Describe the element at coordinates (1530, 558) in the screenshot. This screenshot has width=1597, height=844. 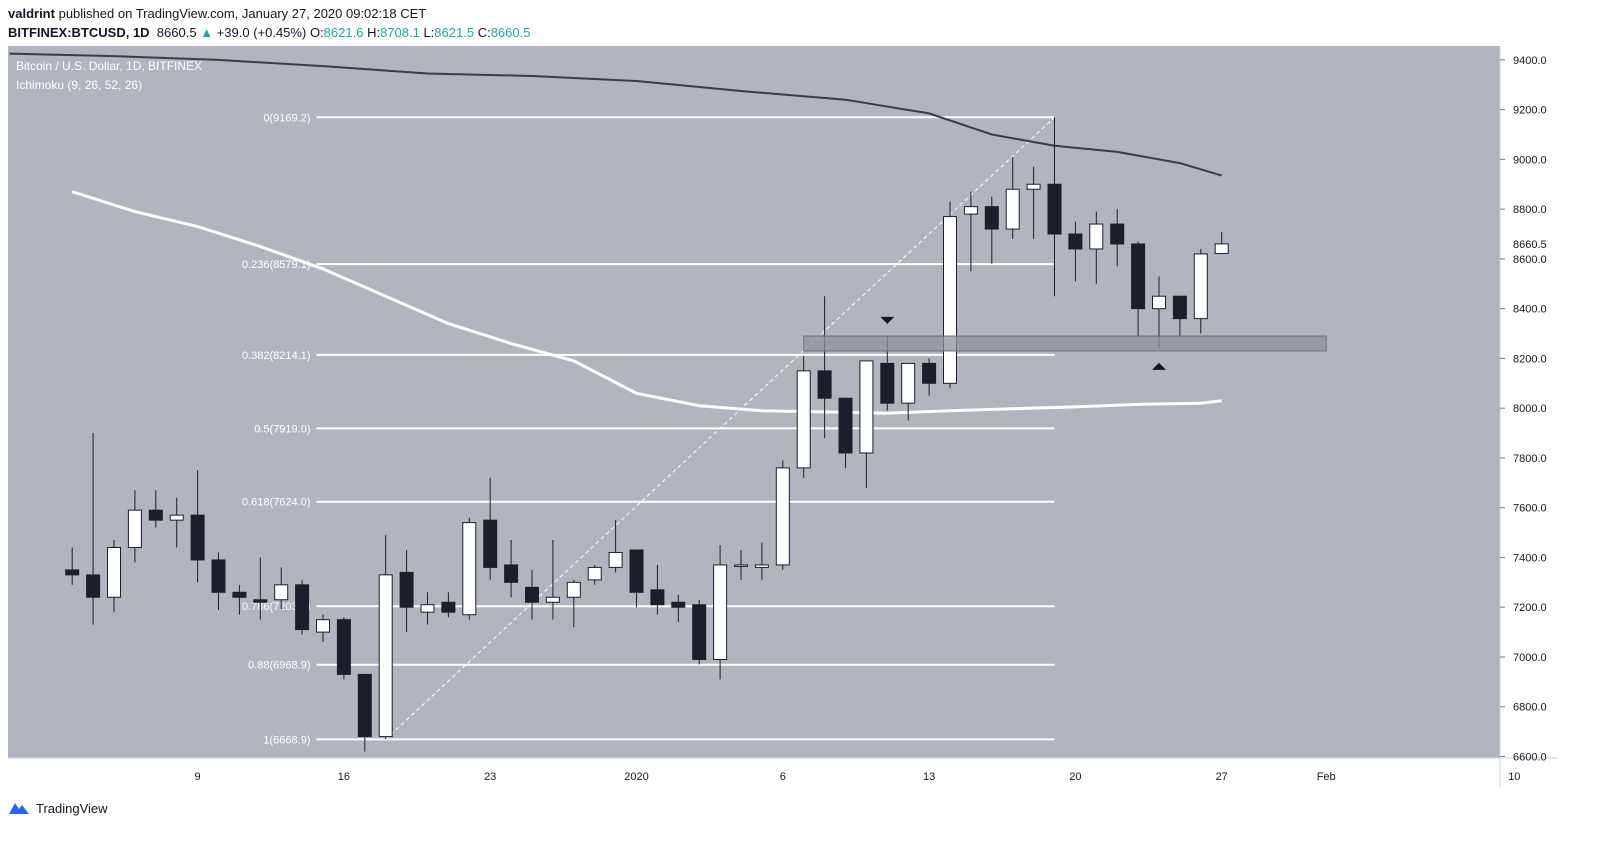
I see `y-tick-label: 7400.0` at that location.